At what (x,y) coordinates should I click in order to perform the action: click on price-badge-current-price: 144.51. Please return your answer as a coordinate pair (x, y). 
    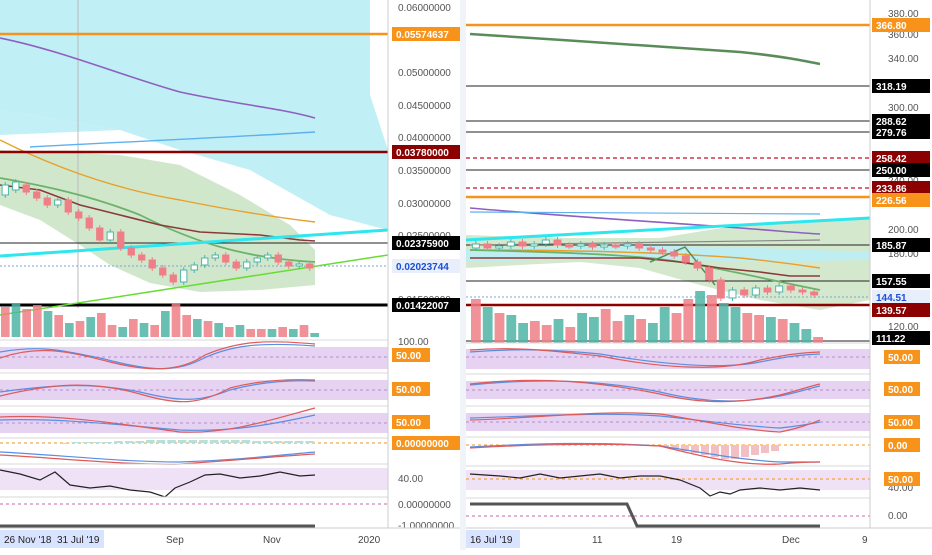
    Looking at the image, I should click on (901, 297).